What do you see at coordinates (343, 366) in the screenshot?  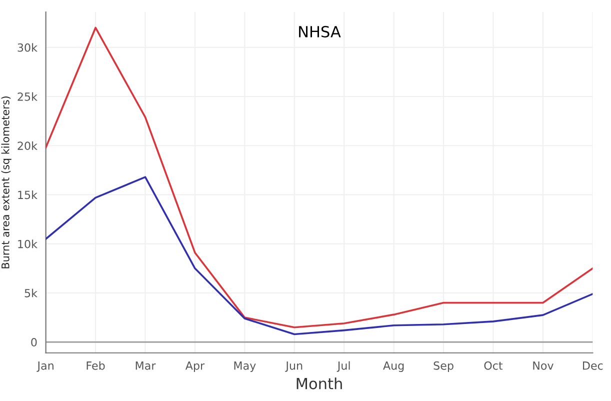 I see `x-tick-label: Jul` at bounding box center [343, 366].